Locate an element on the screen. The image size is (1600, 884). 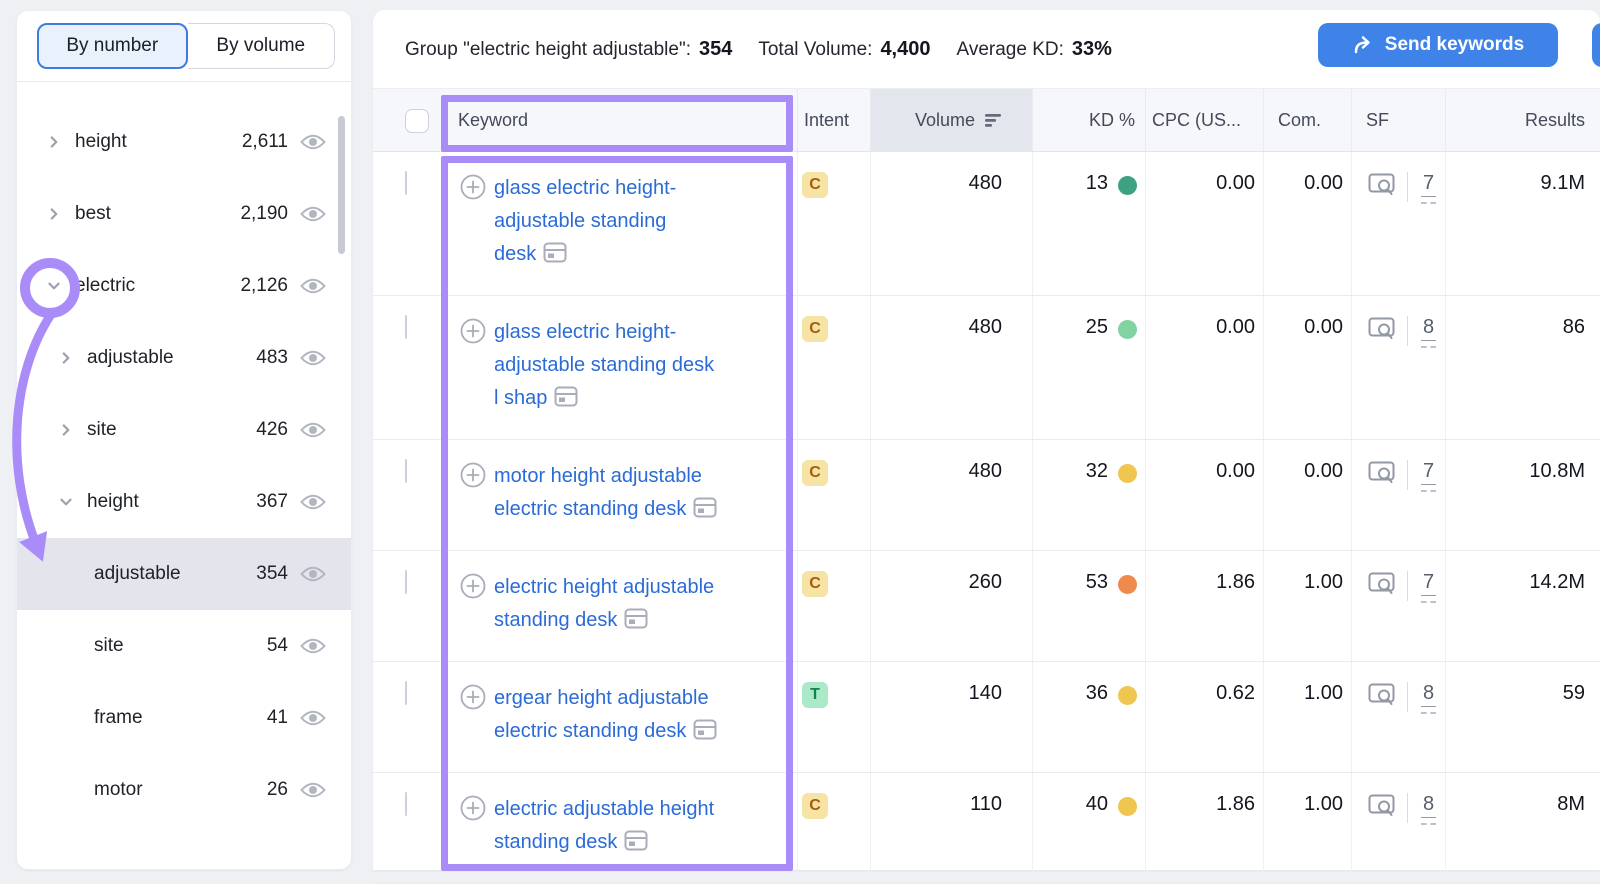
group-stat: Group "electric height adjustable": 354 is located at coordinates (568, 49).